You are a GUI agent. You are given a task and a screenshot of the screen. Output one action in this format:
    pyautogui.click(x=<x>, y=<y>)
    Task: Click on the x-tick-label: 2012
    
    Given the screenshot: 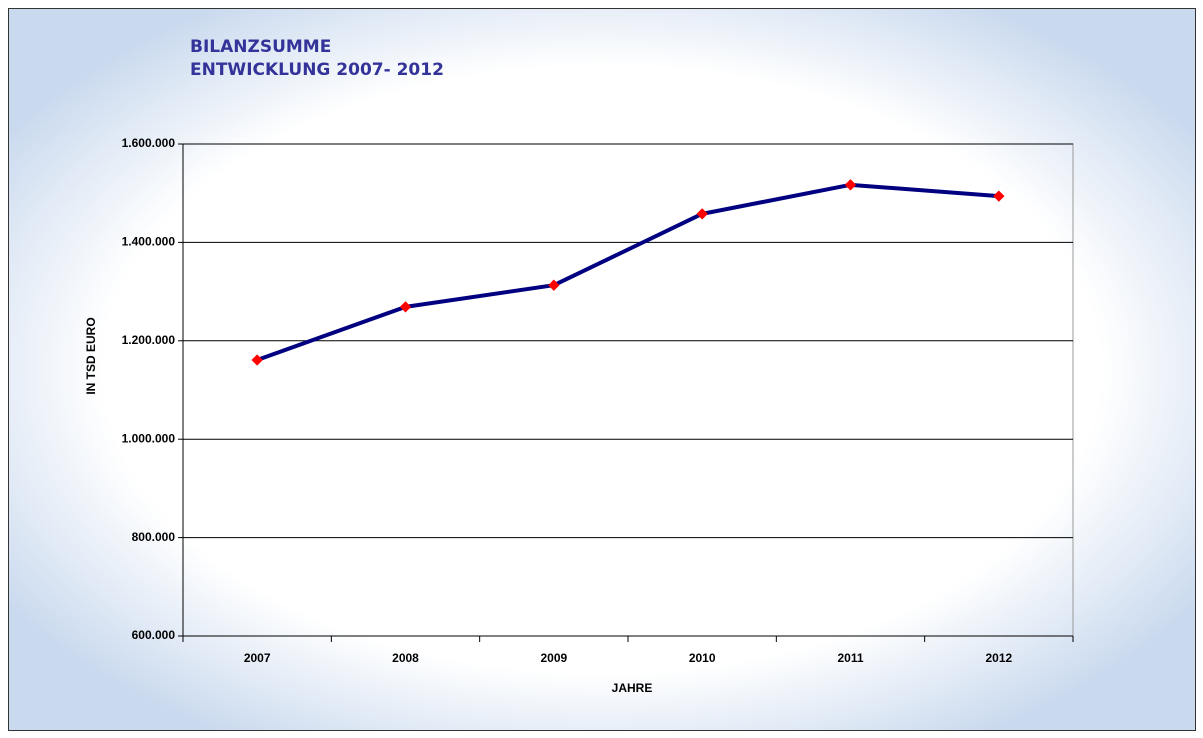 What is the action you would take?
    pyautogui.click(x=998, y=658)
    